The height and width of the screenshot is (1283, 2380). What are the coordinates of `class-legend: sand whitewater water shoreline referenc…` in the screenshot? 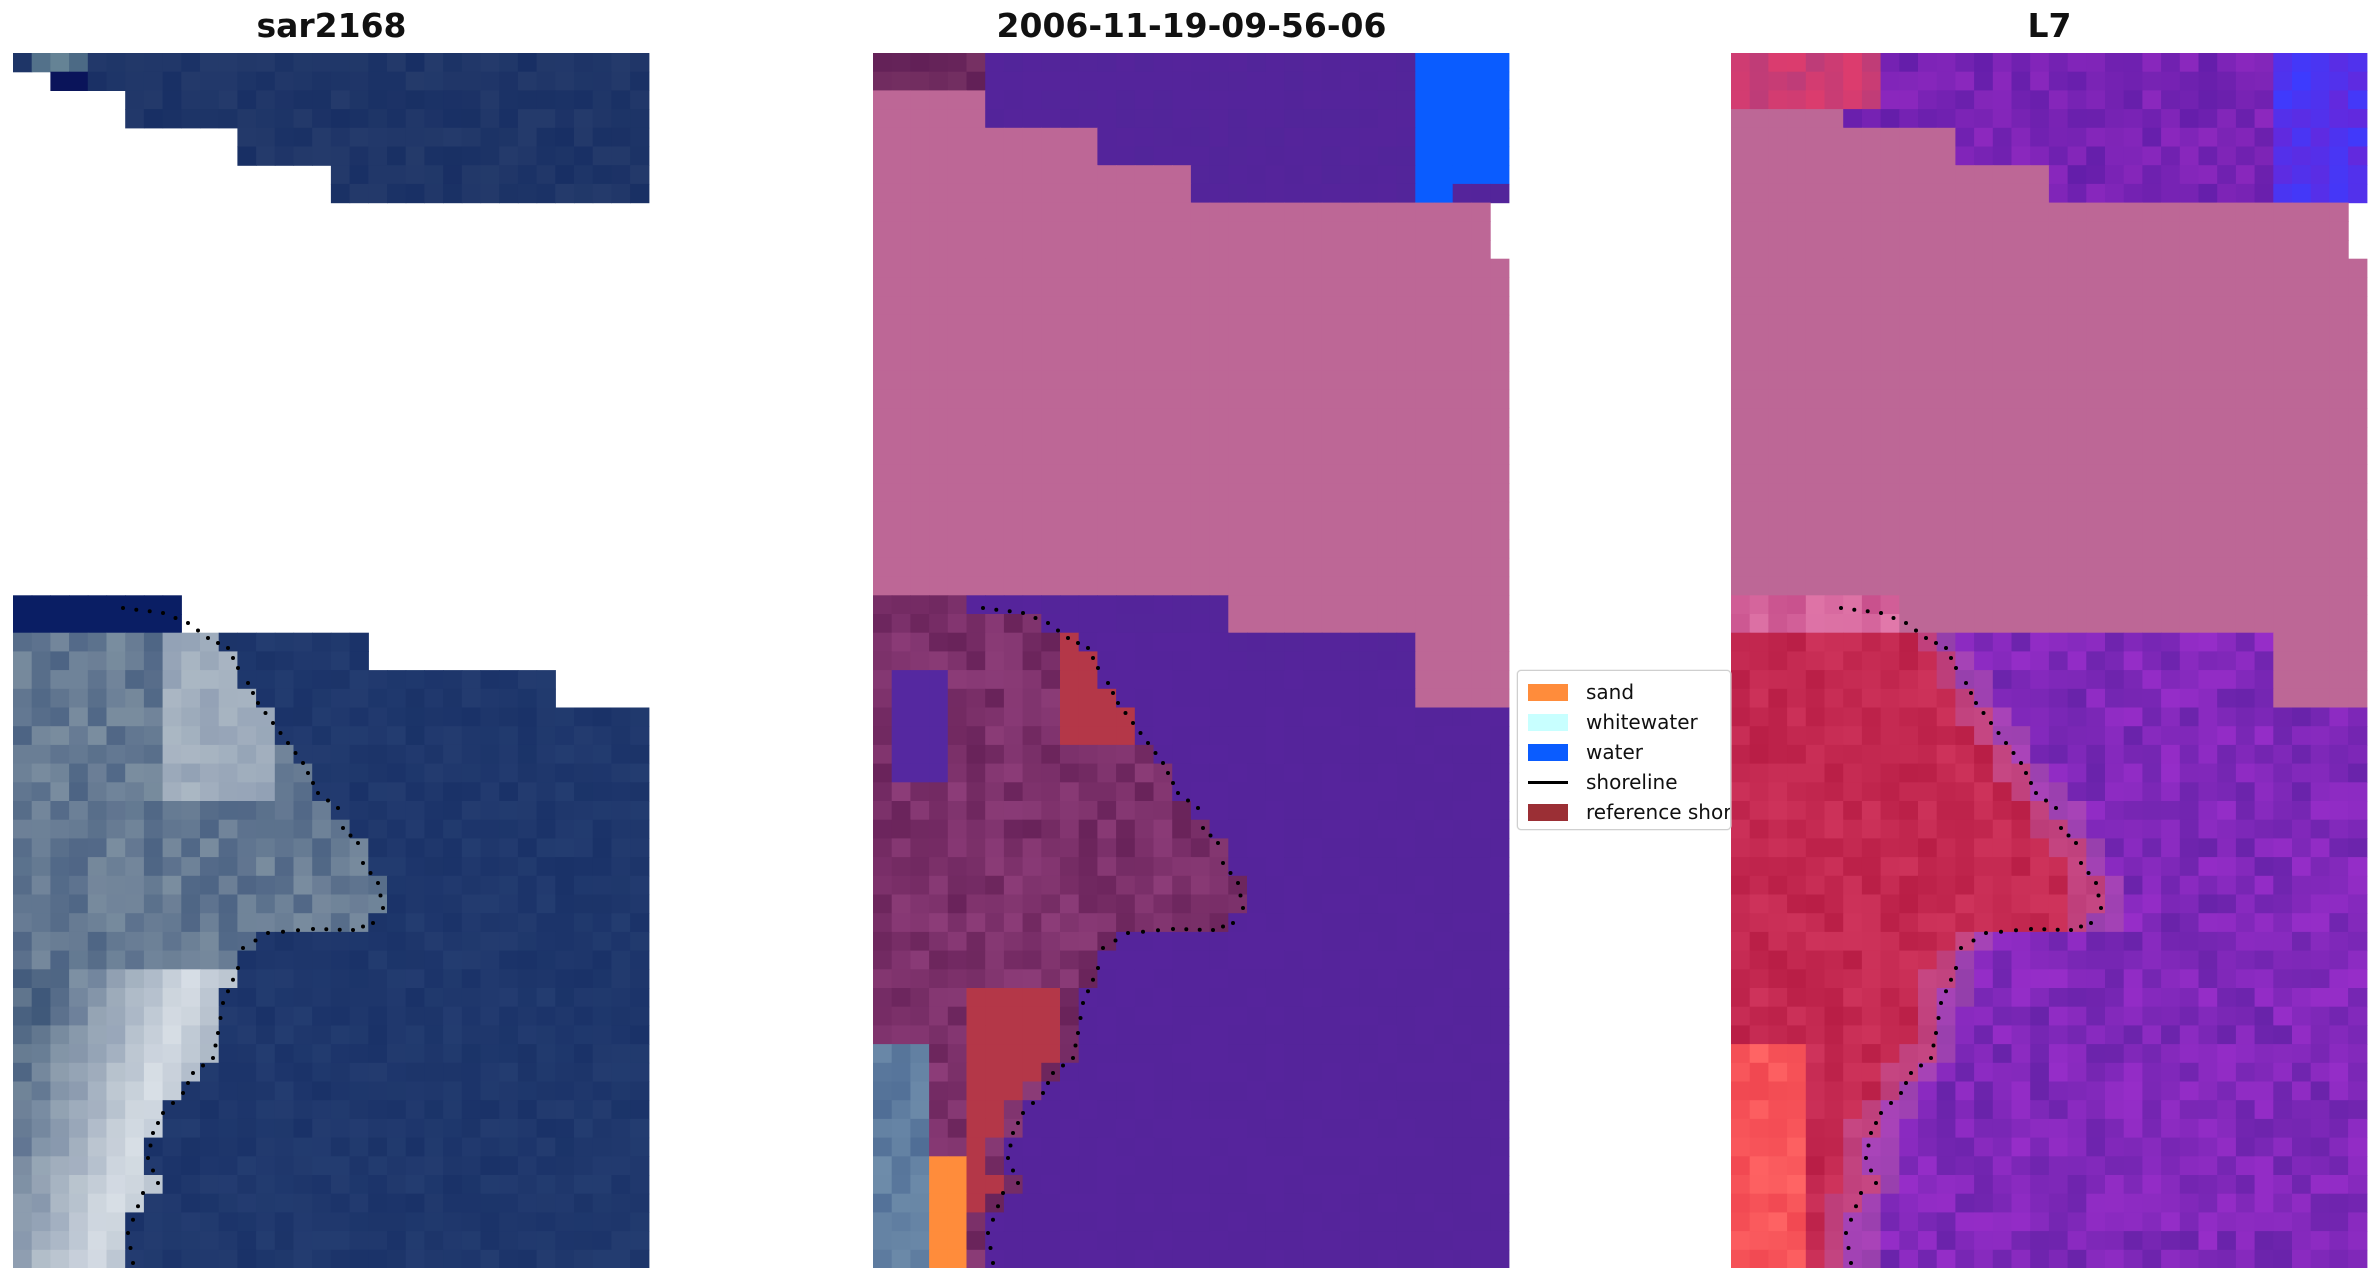 It's located at (1624, 750).